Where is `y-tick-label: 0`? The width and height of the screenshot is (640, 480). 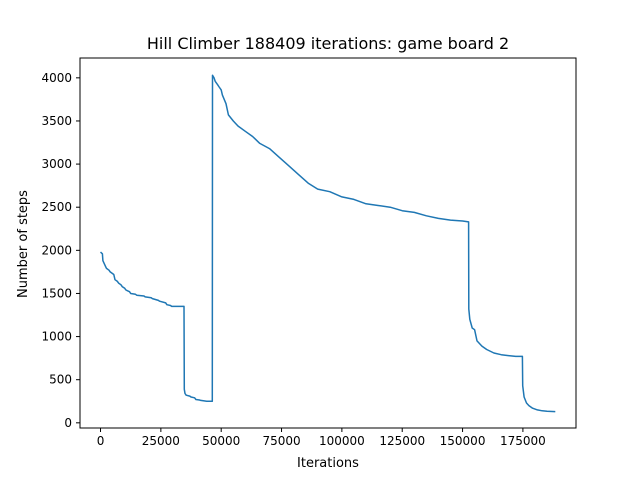
y-tick-label: 0 is located at coordinates (68, 423).